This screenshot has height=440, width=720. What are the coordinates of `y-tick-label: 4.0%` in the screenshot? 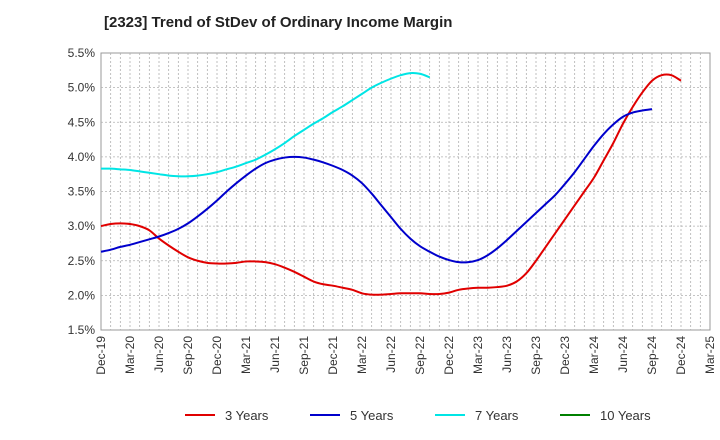 It's located at (82, 157).